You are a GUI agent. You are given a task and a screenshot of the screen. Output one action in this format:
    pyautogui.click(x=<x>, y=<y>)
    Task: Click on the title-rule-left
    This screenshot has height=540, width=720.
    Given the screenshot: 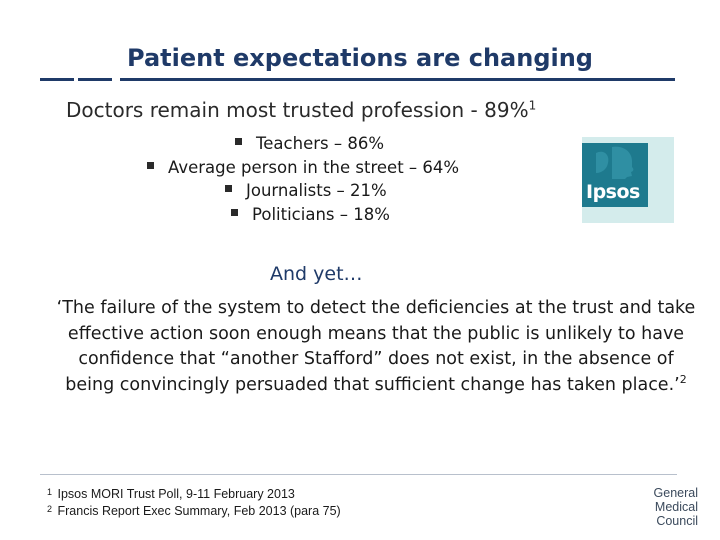 What is the action you would take?
    pyautogui.click(x=57, y=79)
    